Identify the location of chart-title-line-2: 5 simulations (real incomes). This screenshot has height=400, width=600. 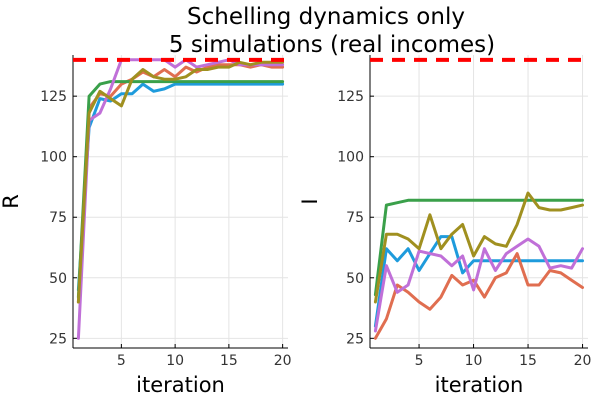
(332, 45).